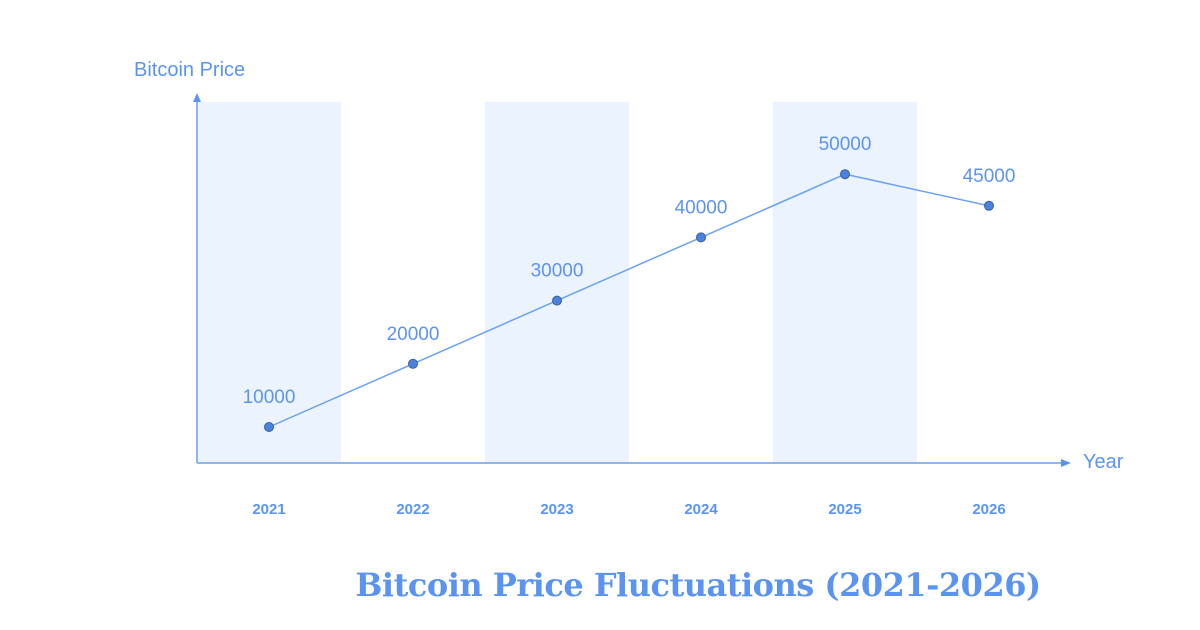 The image size is (1200, 630). Describe the element at coordinates (269, 397) in the screenshot. I see `data-label: 10000` at that location.